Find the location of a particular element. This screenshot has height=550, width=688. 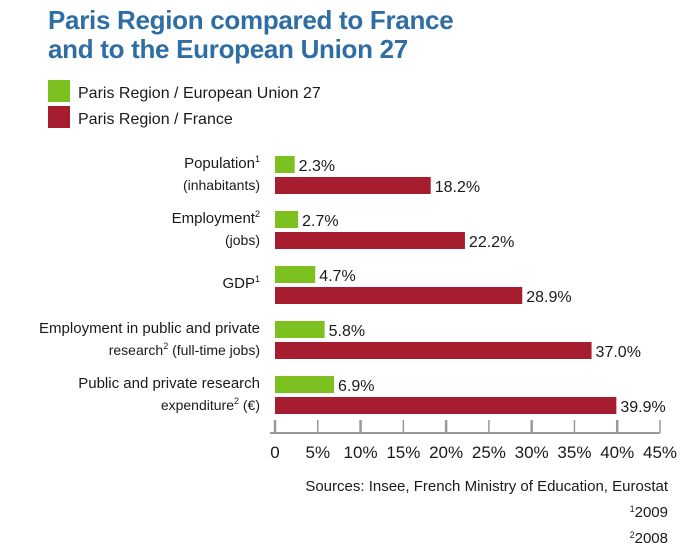

title-line-1: Paris Region compared to France is located at coordinates (251, 20).